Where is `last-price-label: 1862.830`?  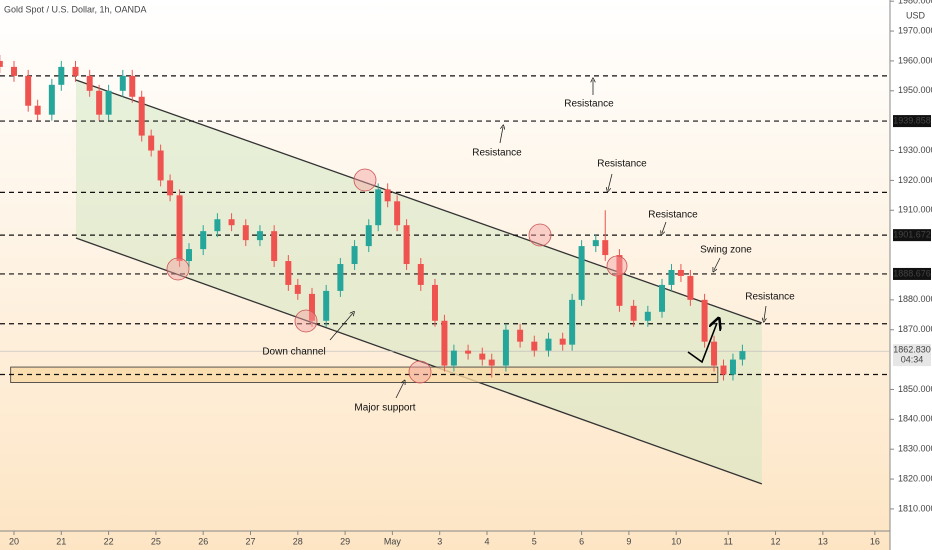
last-price-label: 1862.830 is located at coordinates (912, 350).